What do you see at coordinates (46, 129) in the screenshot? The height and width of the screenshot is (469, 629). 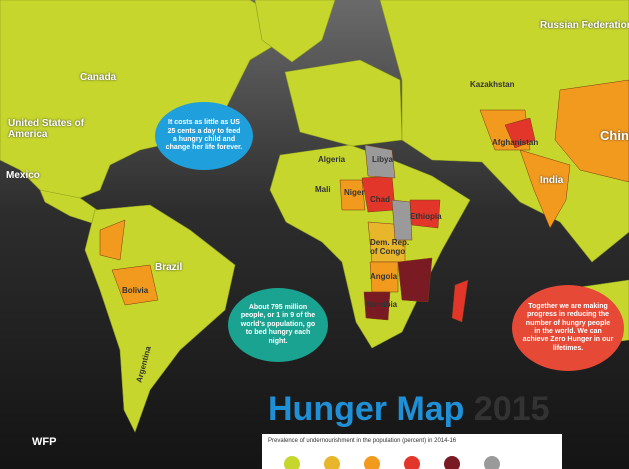 I see `map-label: United States of America` at bounding box center [46, 129].